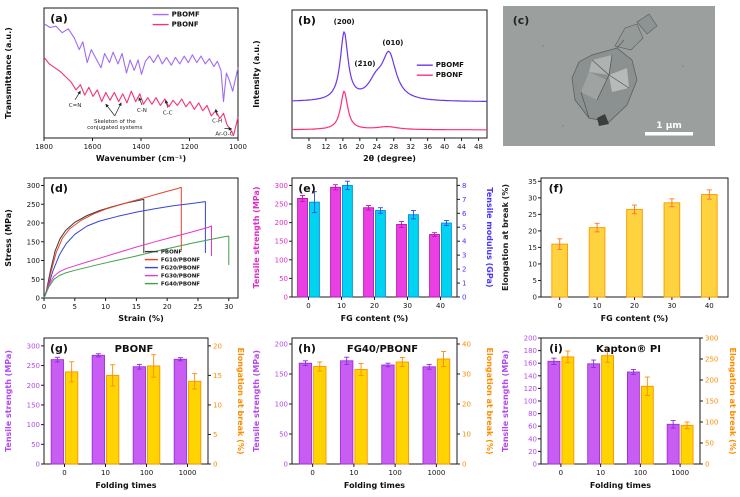 This screenshot has height=497, width=740. What do you see at coordinates (434, 266) in the screenshot?
I see `bar-Tensile strength-40` at bounding box center [434, 266].